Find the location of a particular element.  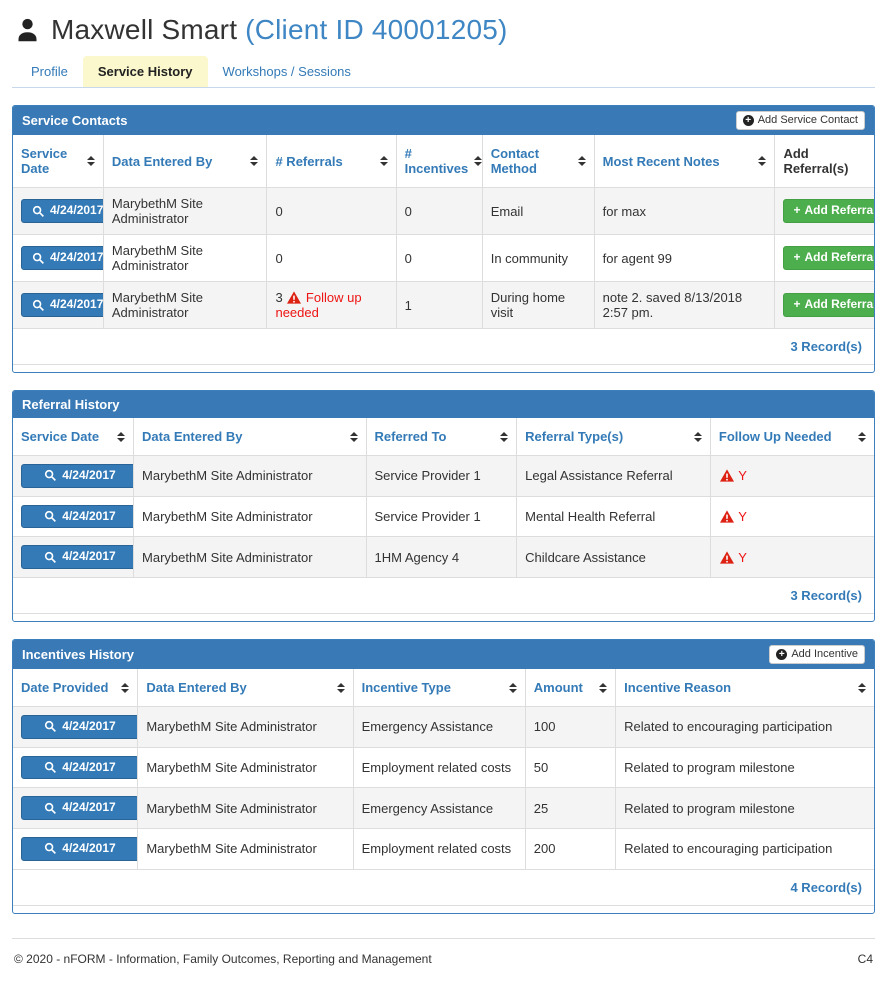

column-header-most-recent-notes: Most Recent Notes is located at coordinates (684, 162).